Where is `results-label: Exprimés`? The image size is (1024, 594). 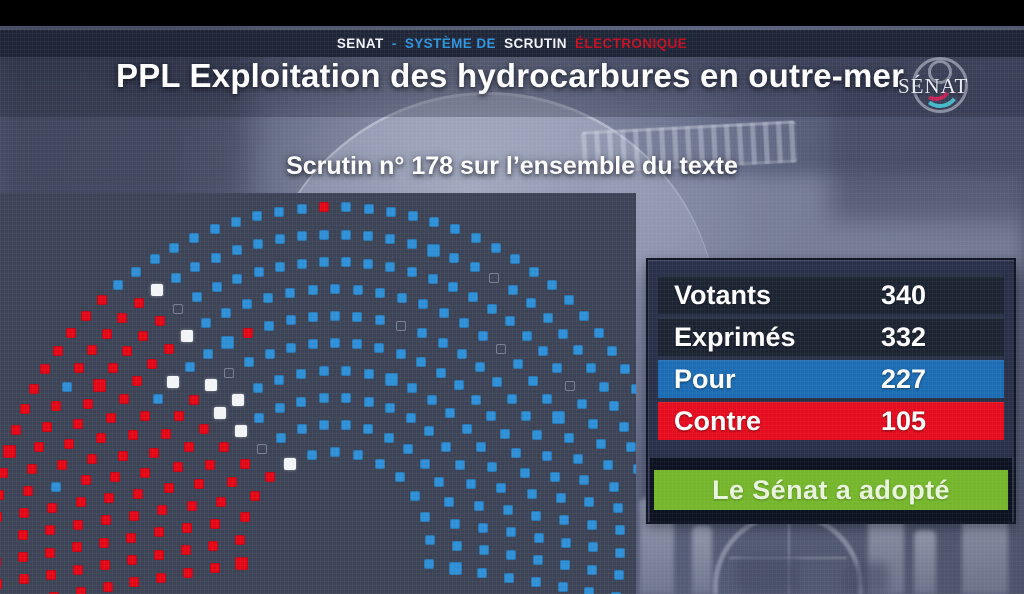
results-label: Exprimés is located at coordinates (735, 337).